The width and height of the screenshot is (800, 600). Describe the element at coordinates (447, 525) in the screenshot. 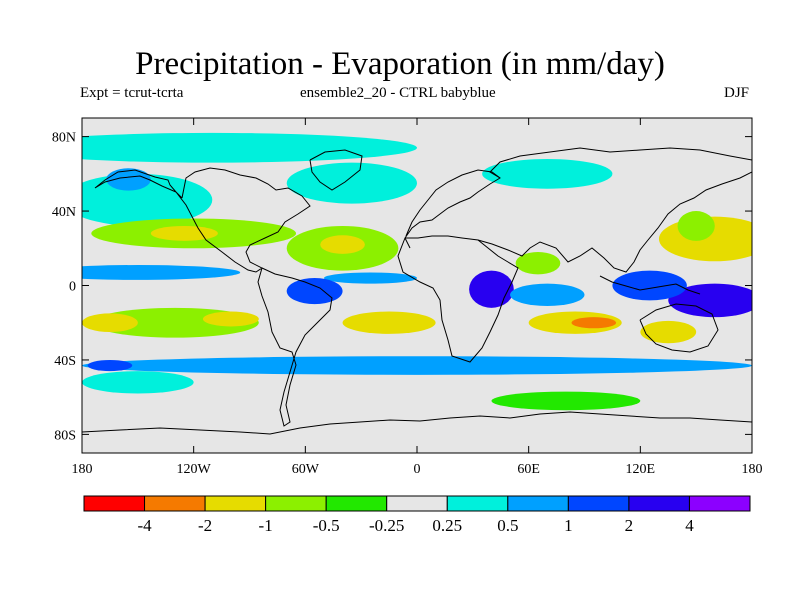

I see `colorbar-label: 0.25` at that location.